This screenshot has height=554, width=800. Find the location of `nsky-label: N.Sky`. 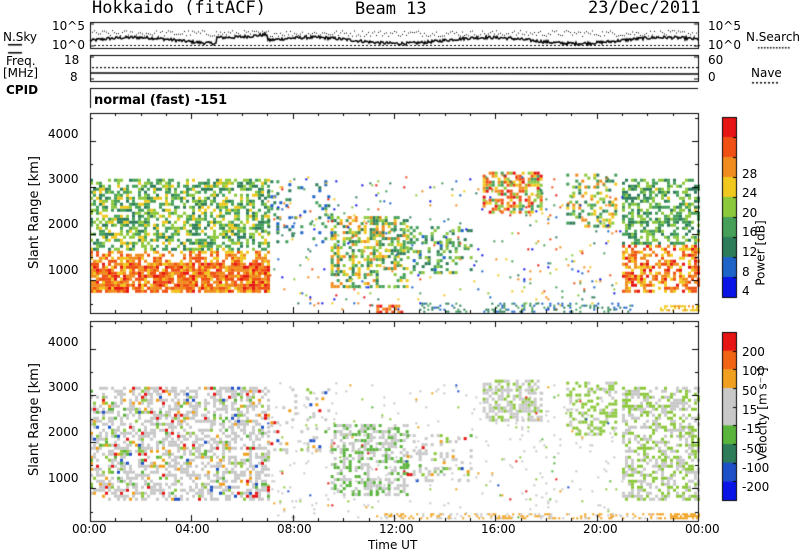

nsky-label: N.Sky is located at coordinates (20, 37).